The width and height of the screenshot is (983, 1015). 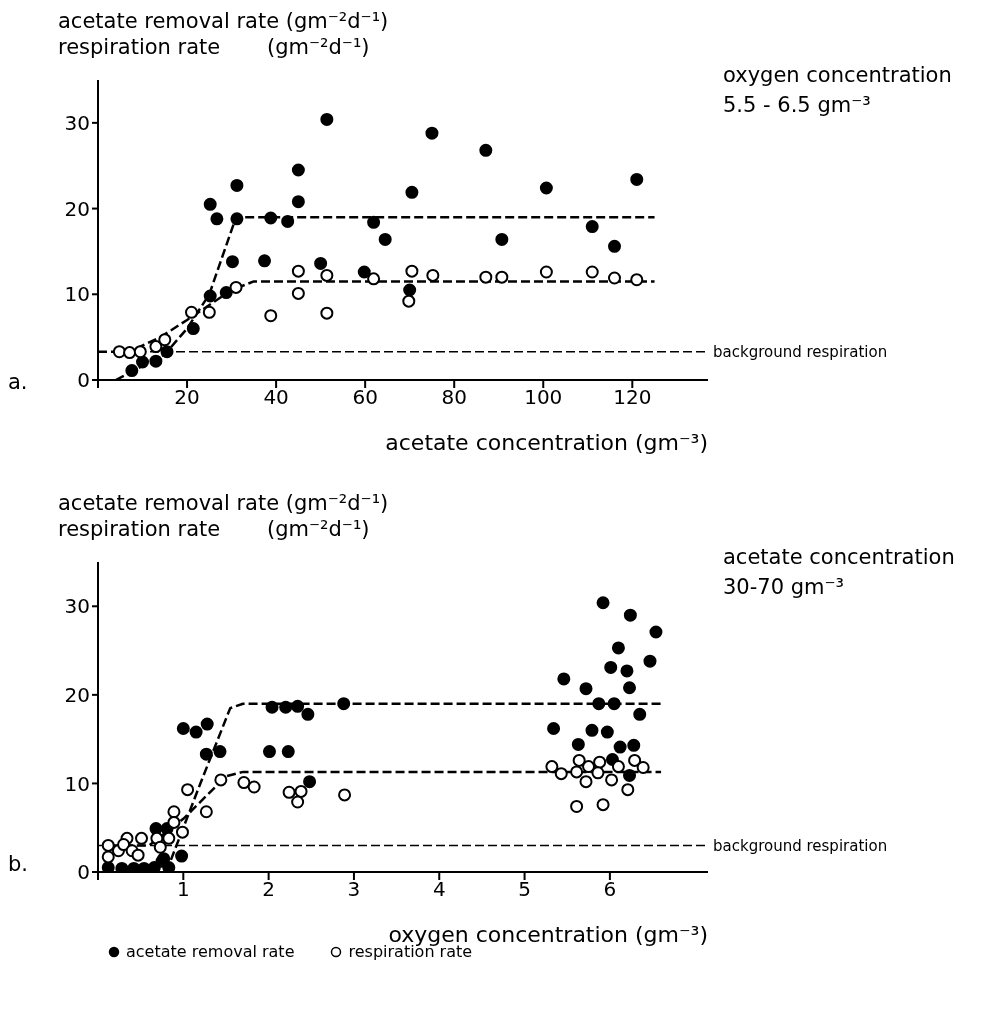 What do you see at coordinates (632, 397) in the screenshot?
I see `x-tick-label: 120` at bounding box center [632, 397].